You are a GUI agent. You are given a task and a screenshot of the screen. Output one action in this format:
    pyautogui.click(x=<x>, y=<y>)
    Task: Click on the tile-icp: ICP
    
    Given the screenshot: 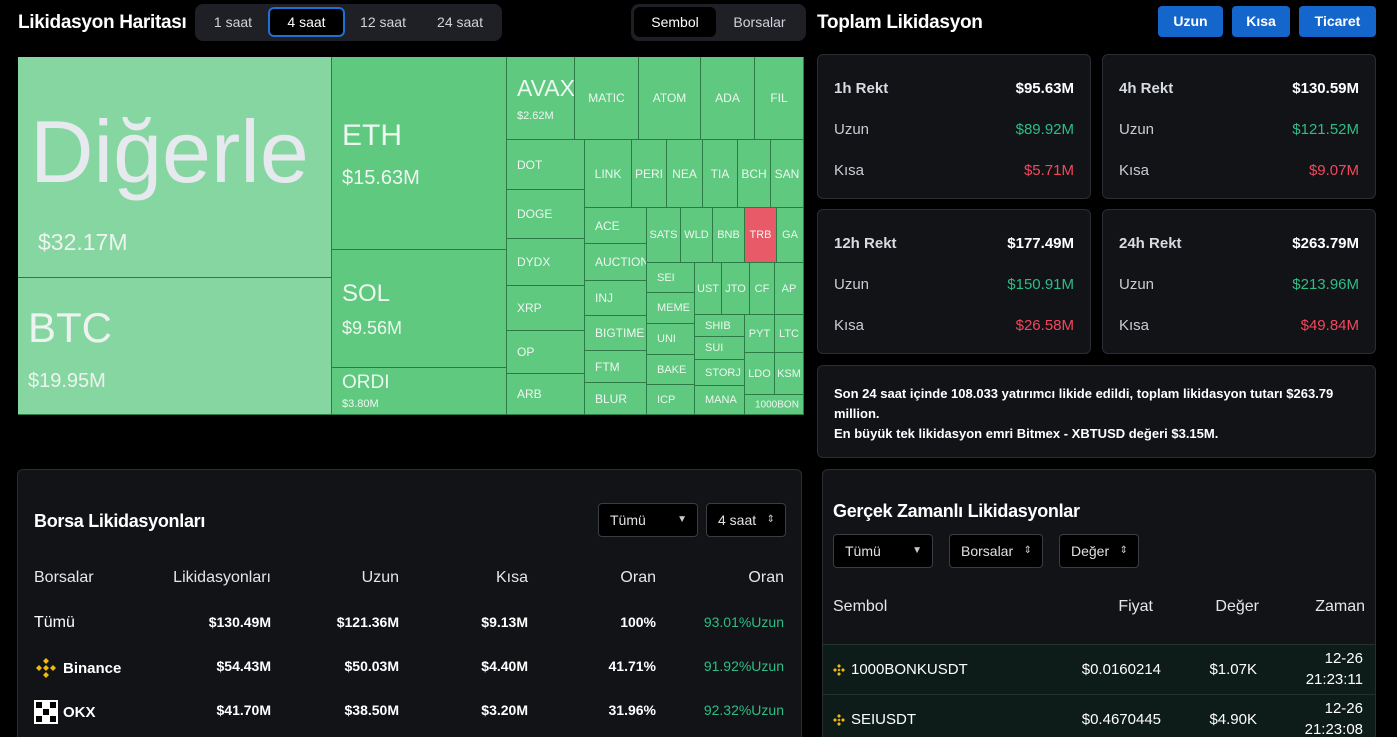 What is the action you would take?
    pyautogui.click(x=671, y=400)
    